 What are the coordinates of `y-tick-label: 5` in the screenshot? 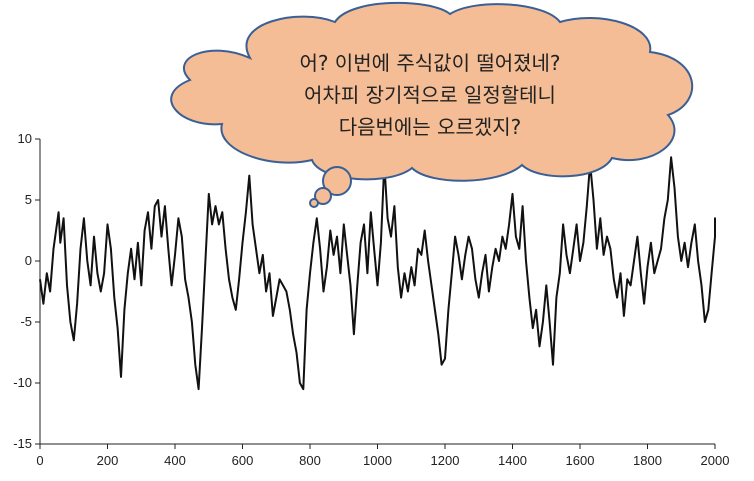 It's located at (28, 199).